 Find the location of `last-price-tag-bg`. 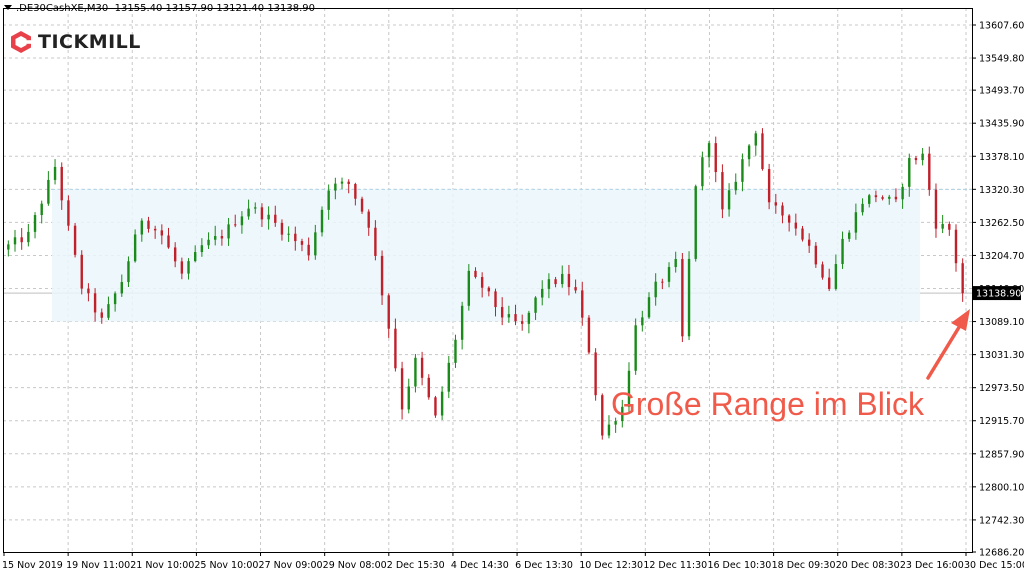

last-price-tag-bg is located at coordinates (997, 293).